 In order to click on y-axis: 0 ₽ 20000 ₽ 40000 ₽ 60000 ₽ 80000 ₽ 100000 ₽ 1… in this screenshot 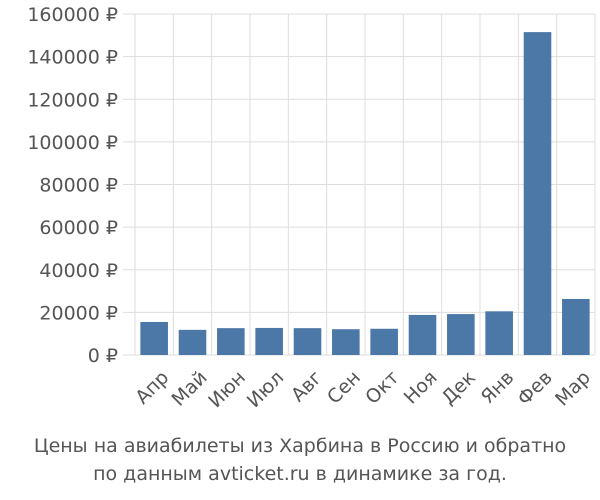, I will do `click(72, 185)`.